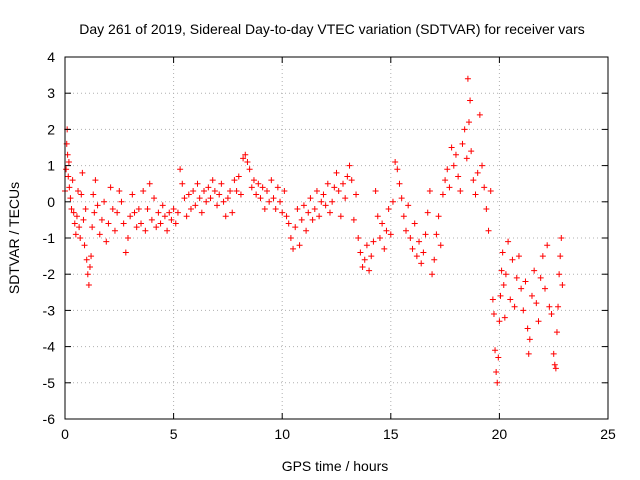 This screenshot has height=480, width=640. Describe the element at coordinates (391, 434) in the screenshot. I see `x-tick-label: 15` at that location.